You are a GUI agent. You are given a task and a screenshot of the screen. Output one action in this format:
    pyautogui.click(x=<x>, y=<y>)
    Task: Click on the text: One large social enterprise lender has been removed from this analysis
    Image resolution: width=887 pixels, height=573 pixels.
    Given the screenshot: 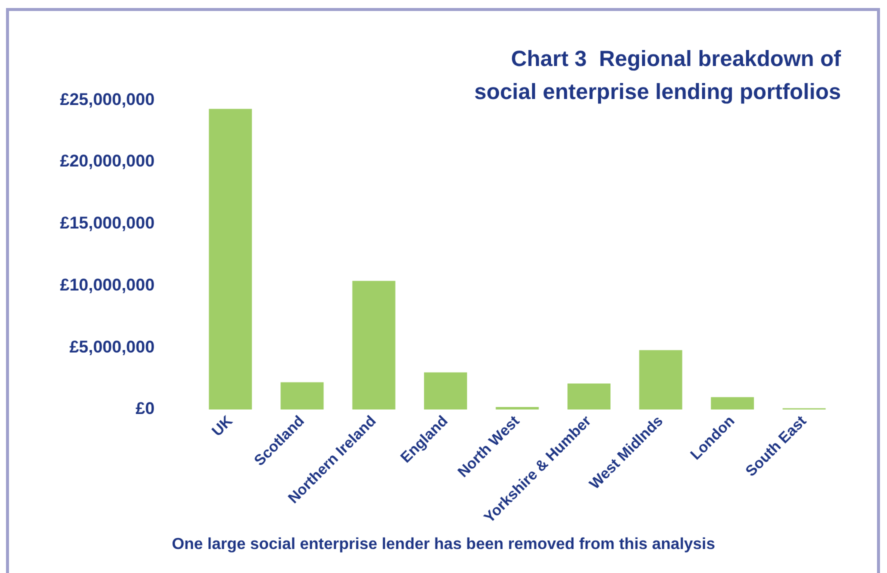 What is the action you would take?
    pyautogui.click(x=443, y=545)
    